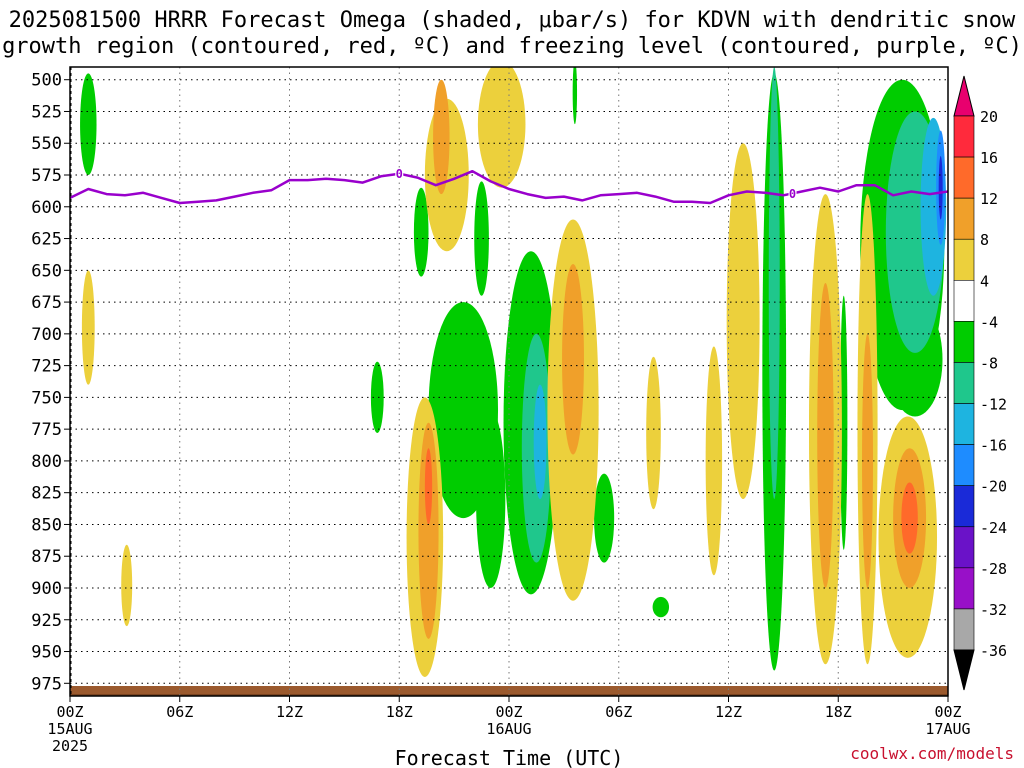 The width and height of the screenshot is (1024, 768). What do you see at coordinates (993, 528) in the screenshot?
I see `colorbar-label-10: -24` at bounding box center [993, 528].